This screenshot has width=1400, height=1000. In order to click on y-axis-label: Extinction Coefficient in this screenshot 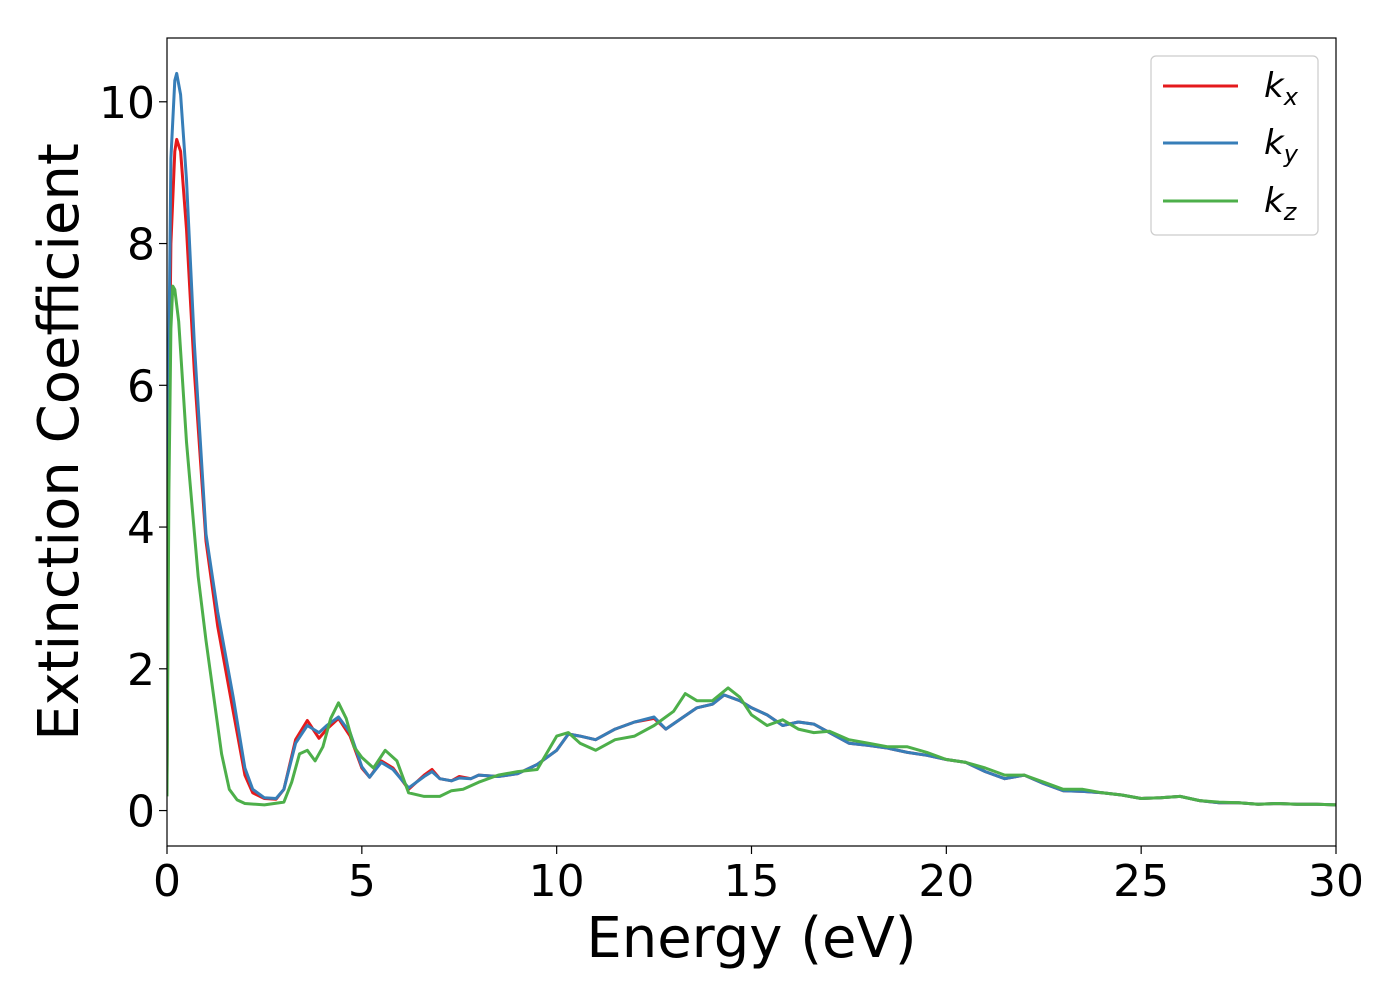, I will do `click(59, 442)`.